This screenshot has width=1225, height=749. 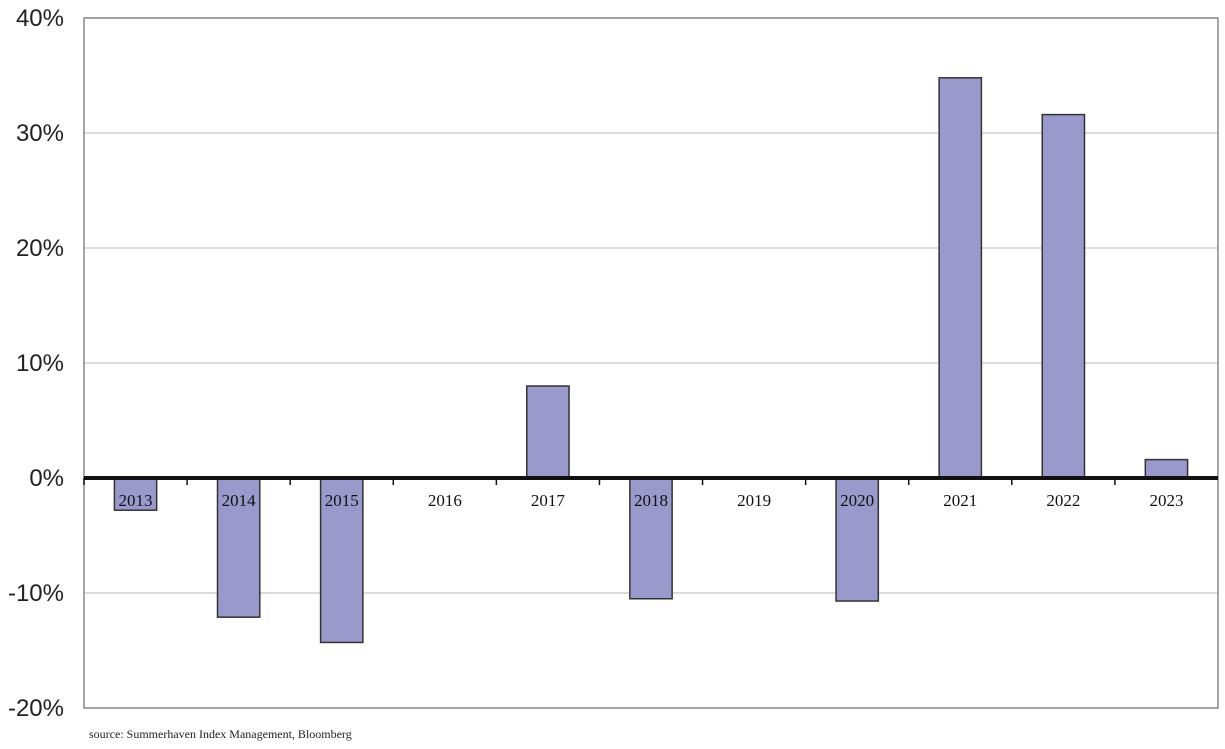 I want to click on x-tick-label: 2014, so click(x=239, y=500).